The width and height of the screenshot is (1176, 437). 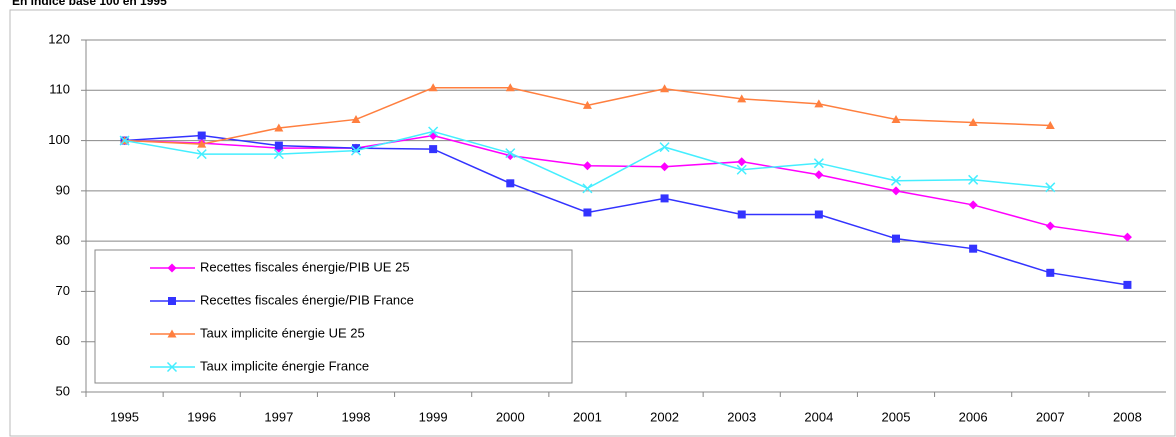 What do you see at coordinates (63, 240) in the screenshot?
I see `y-tick-label: 80` at bounding box center [63, 240].